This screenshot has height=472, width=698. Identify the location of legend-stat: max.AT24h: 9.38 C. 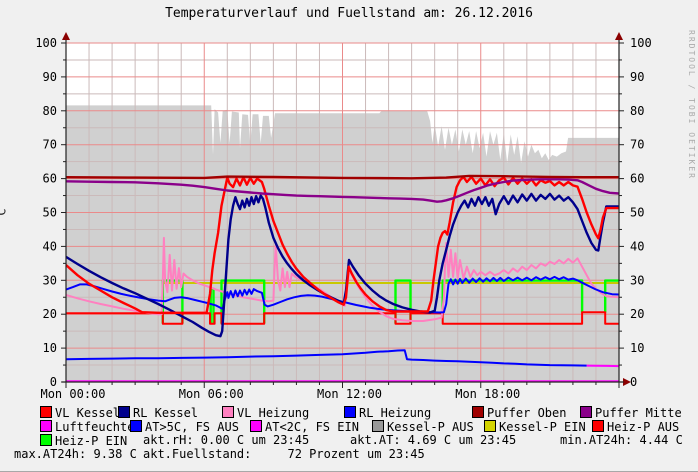
(75, 454).